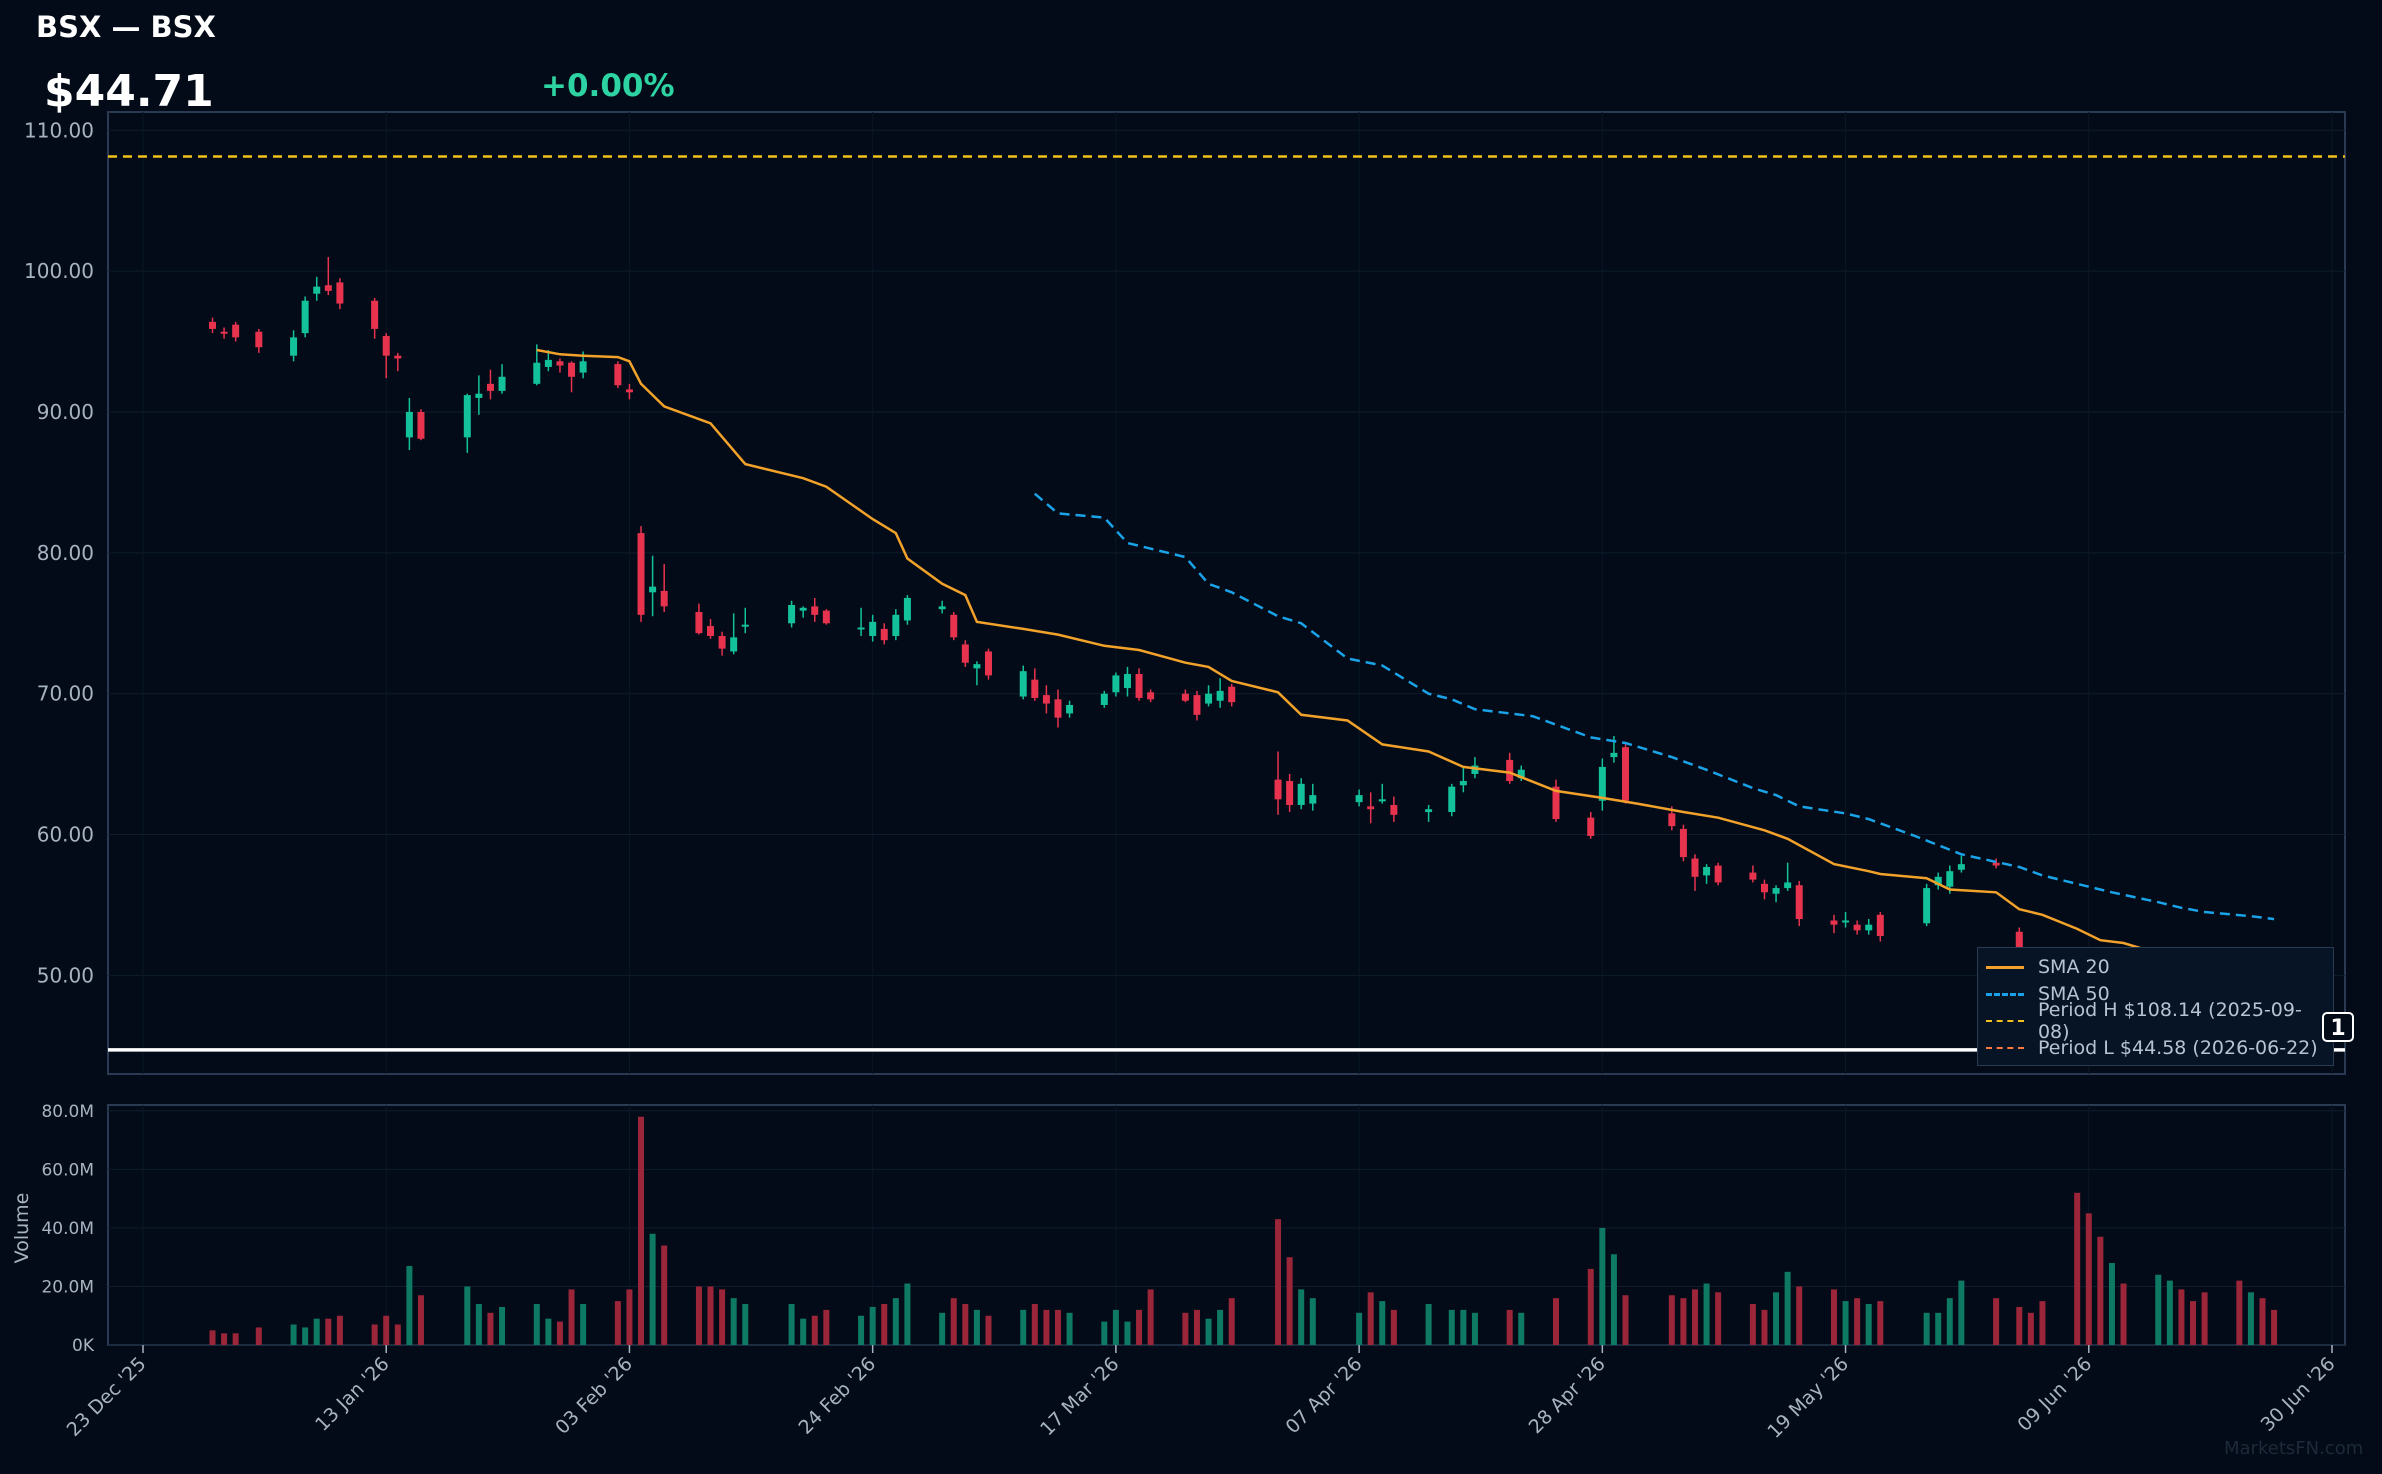 The height and width of the screenshot is (1474, 2382). Describe the element at coordinates (2338, 1027) in the screenshot. I see `last-price-badge: 1` at that location.